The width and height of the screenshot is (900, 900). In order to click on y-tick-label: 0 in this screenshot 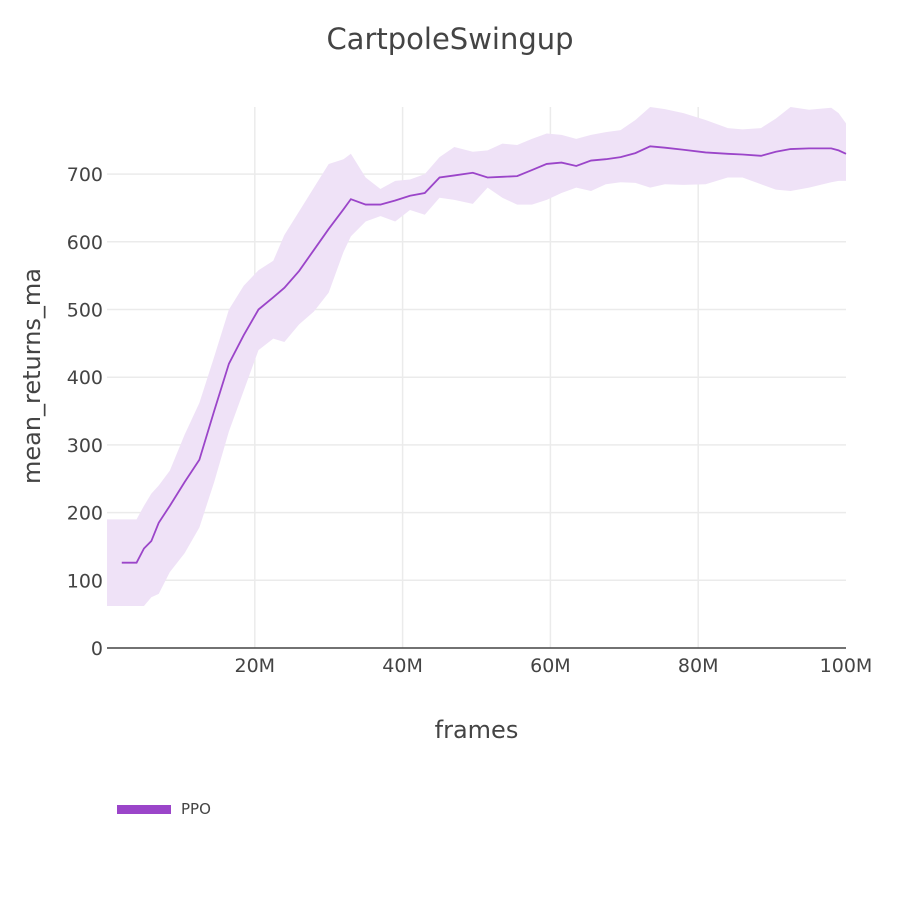, I will do `click(97, 649)`.